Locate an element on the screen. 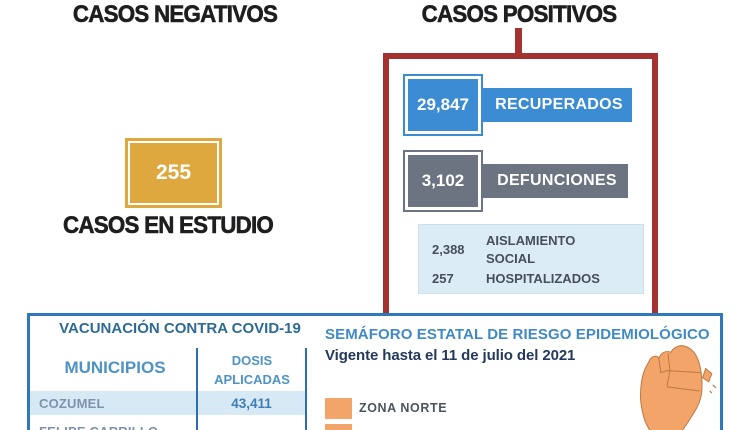 The height and width of the screenshot is (430, 750). semaforo-vigencia: Vigente hasta el 11 de julio del 2021 is located at coordinates (450, 355).